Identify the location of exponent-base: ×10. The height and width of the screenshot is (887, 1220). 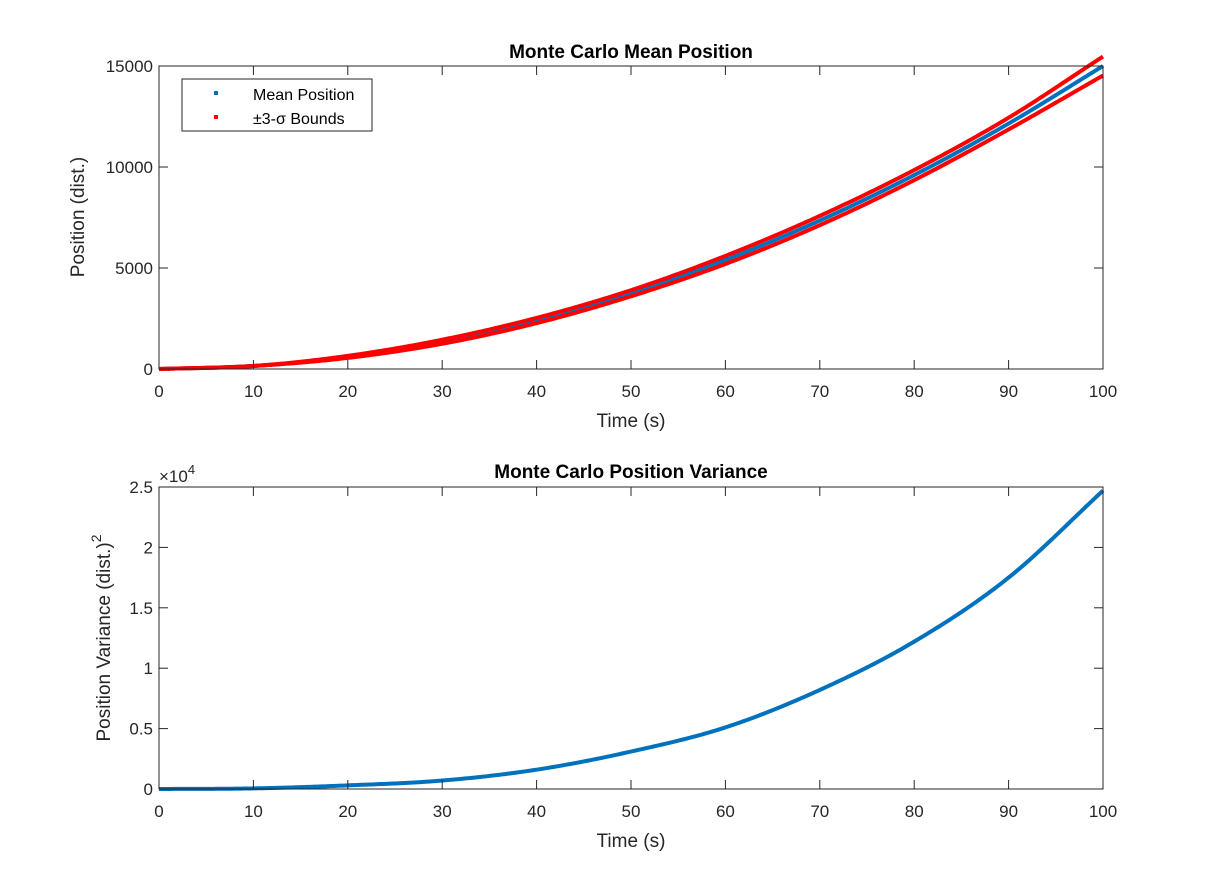
(173, 476).